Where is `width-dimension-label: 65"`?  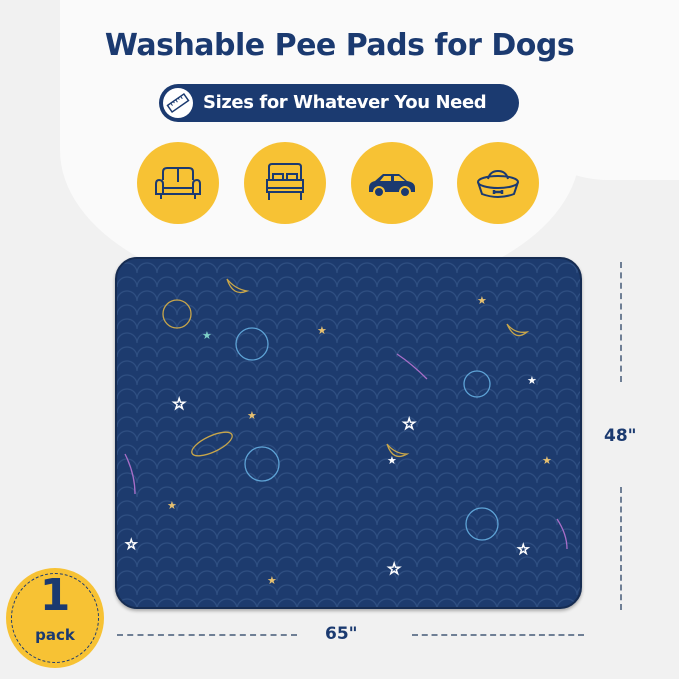
width-dimension-label: 65" is located at coordinates (341, 634).